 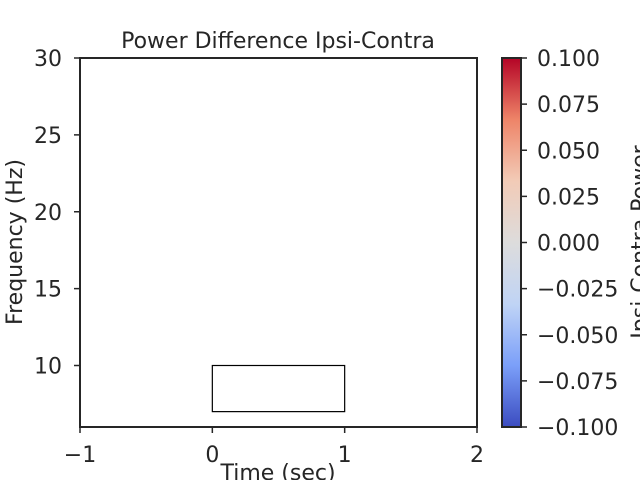 I want to click on y-axis-label: Frequency (Hz), so click(x=15, y=242).